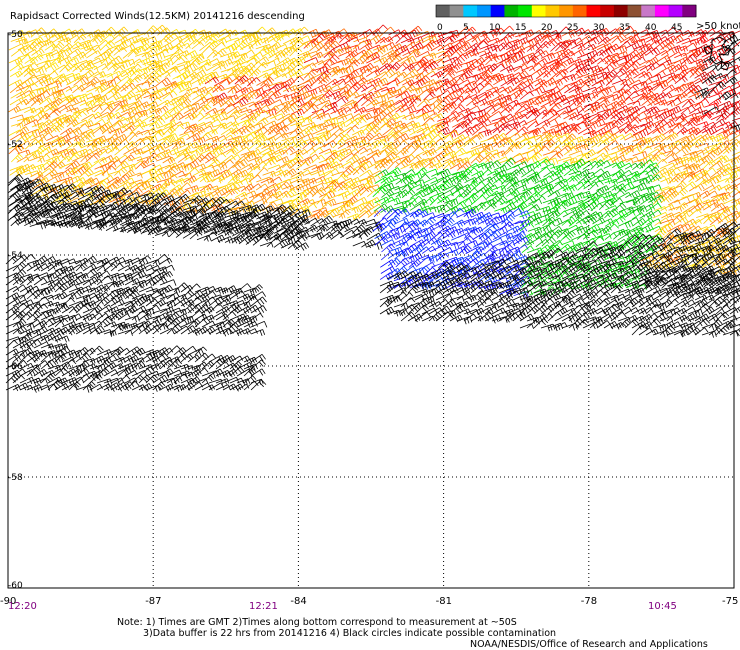  I want to click on legend-tick-label: 35, so click(624, 28).